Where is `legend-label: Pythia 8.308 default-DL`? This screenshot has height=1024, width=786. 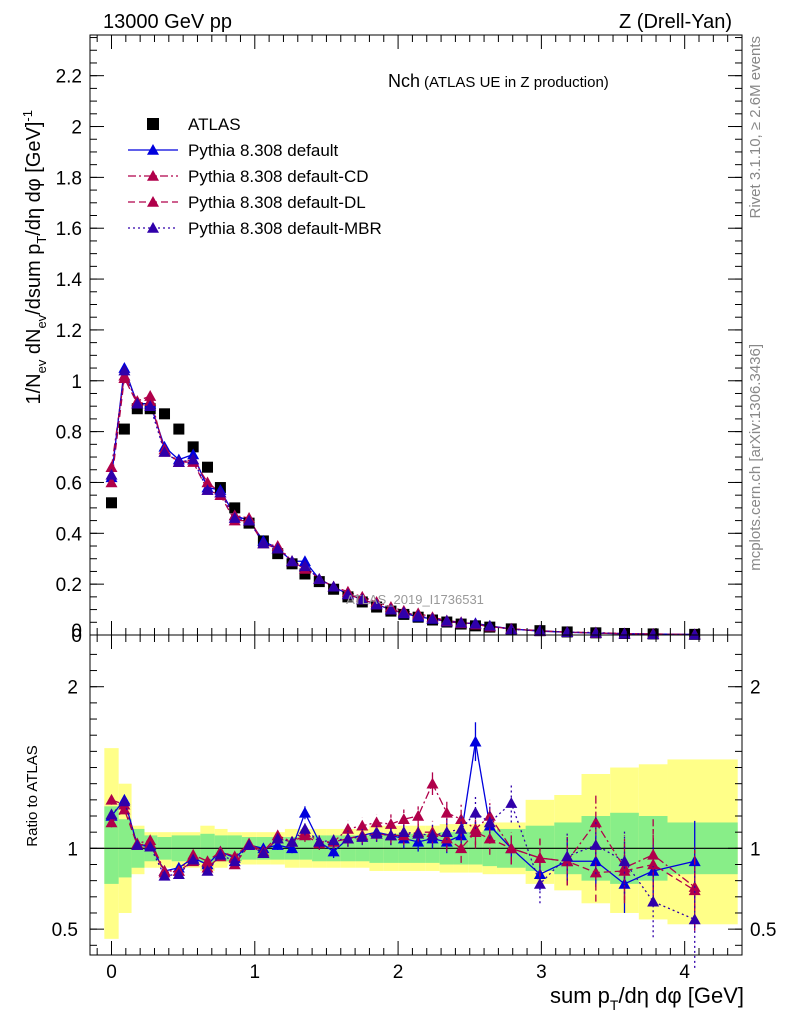 legend-label: Pythia 8.308 default-DL is located at coordinates (277, 202).